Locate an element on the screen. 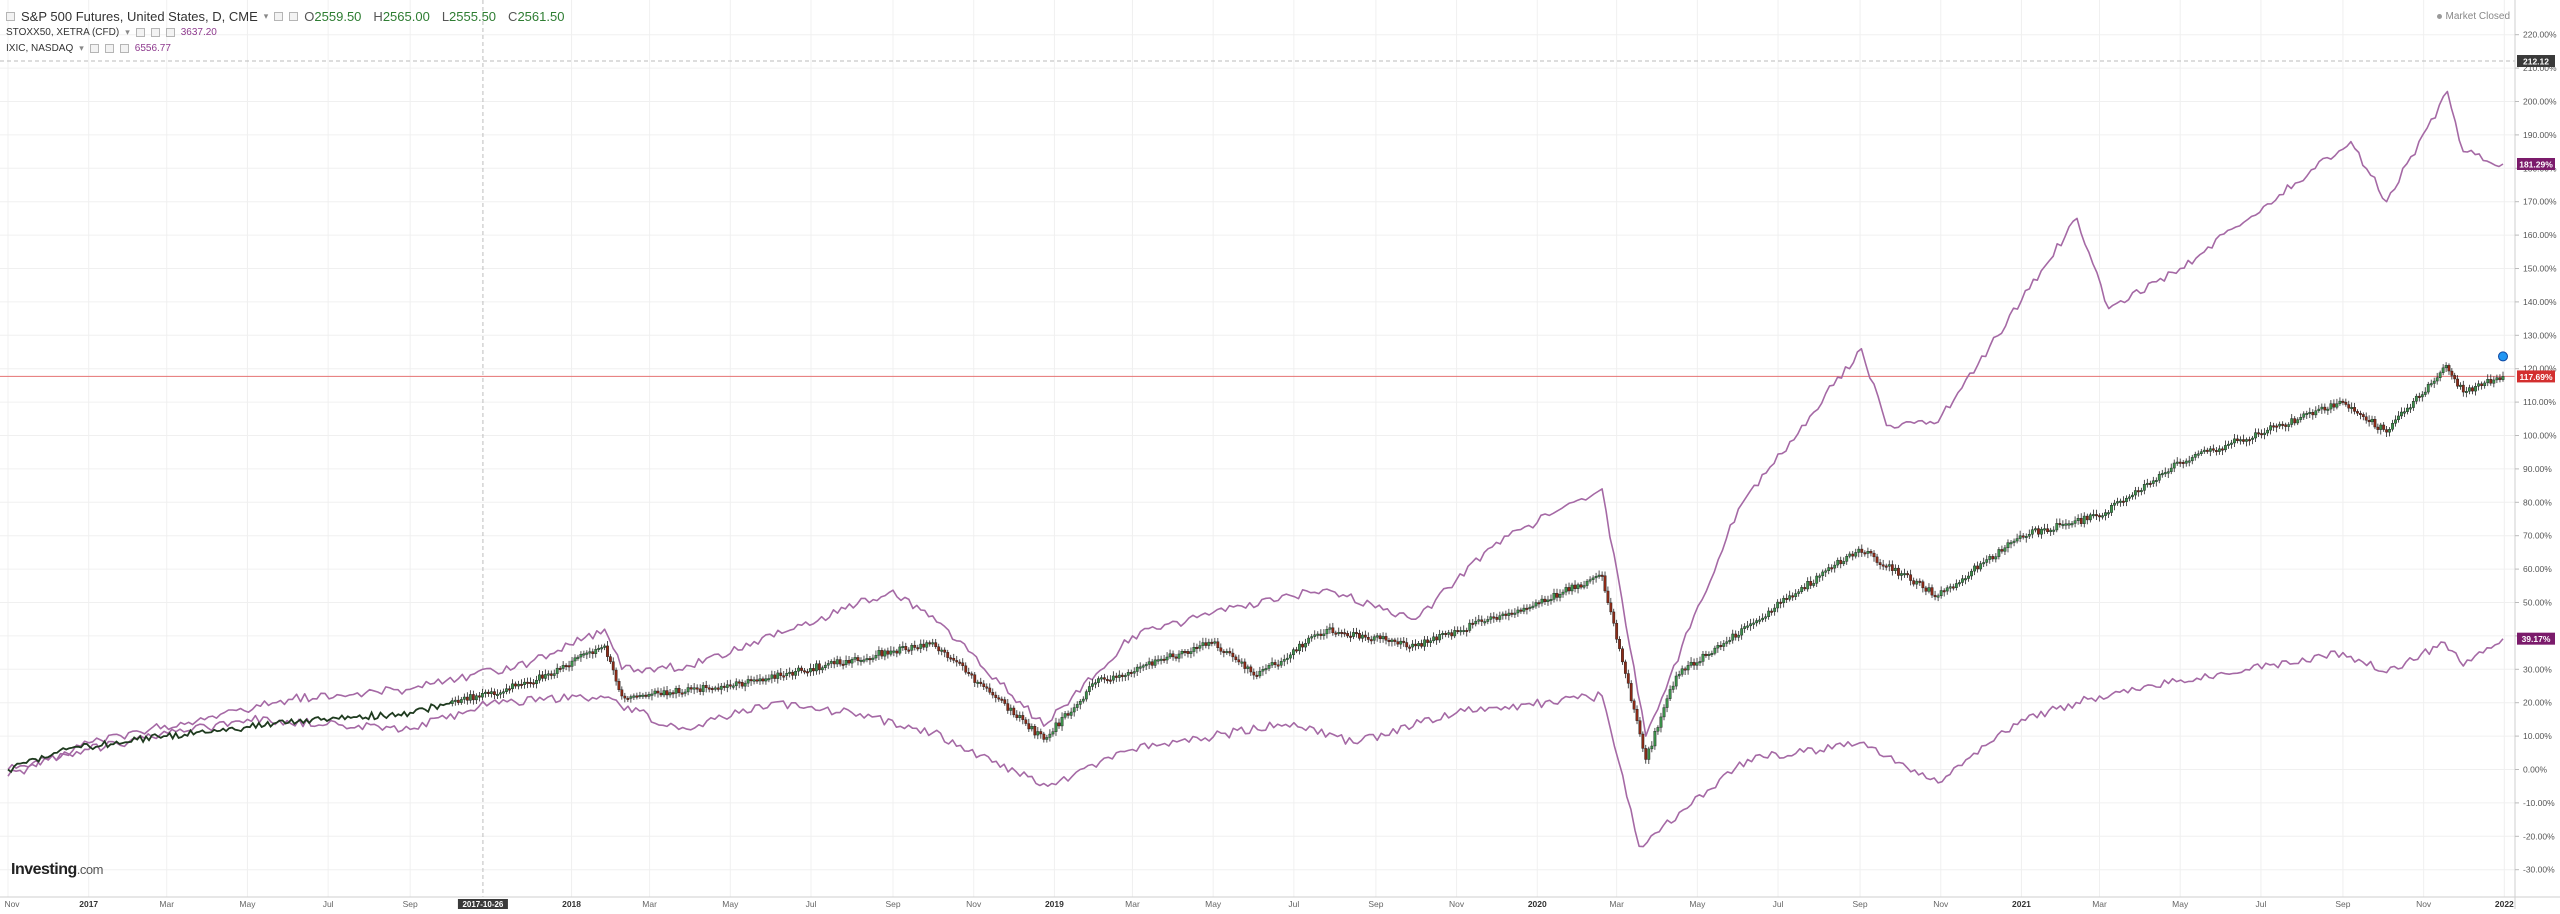 The image size is (2560, 914). chevron-down-icon: ▾ is located at coordinates (81, 48).